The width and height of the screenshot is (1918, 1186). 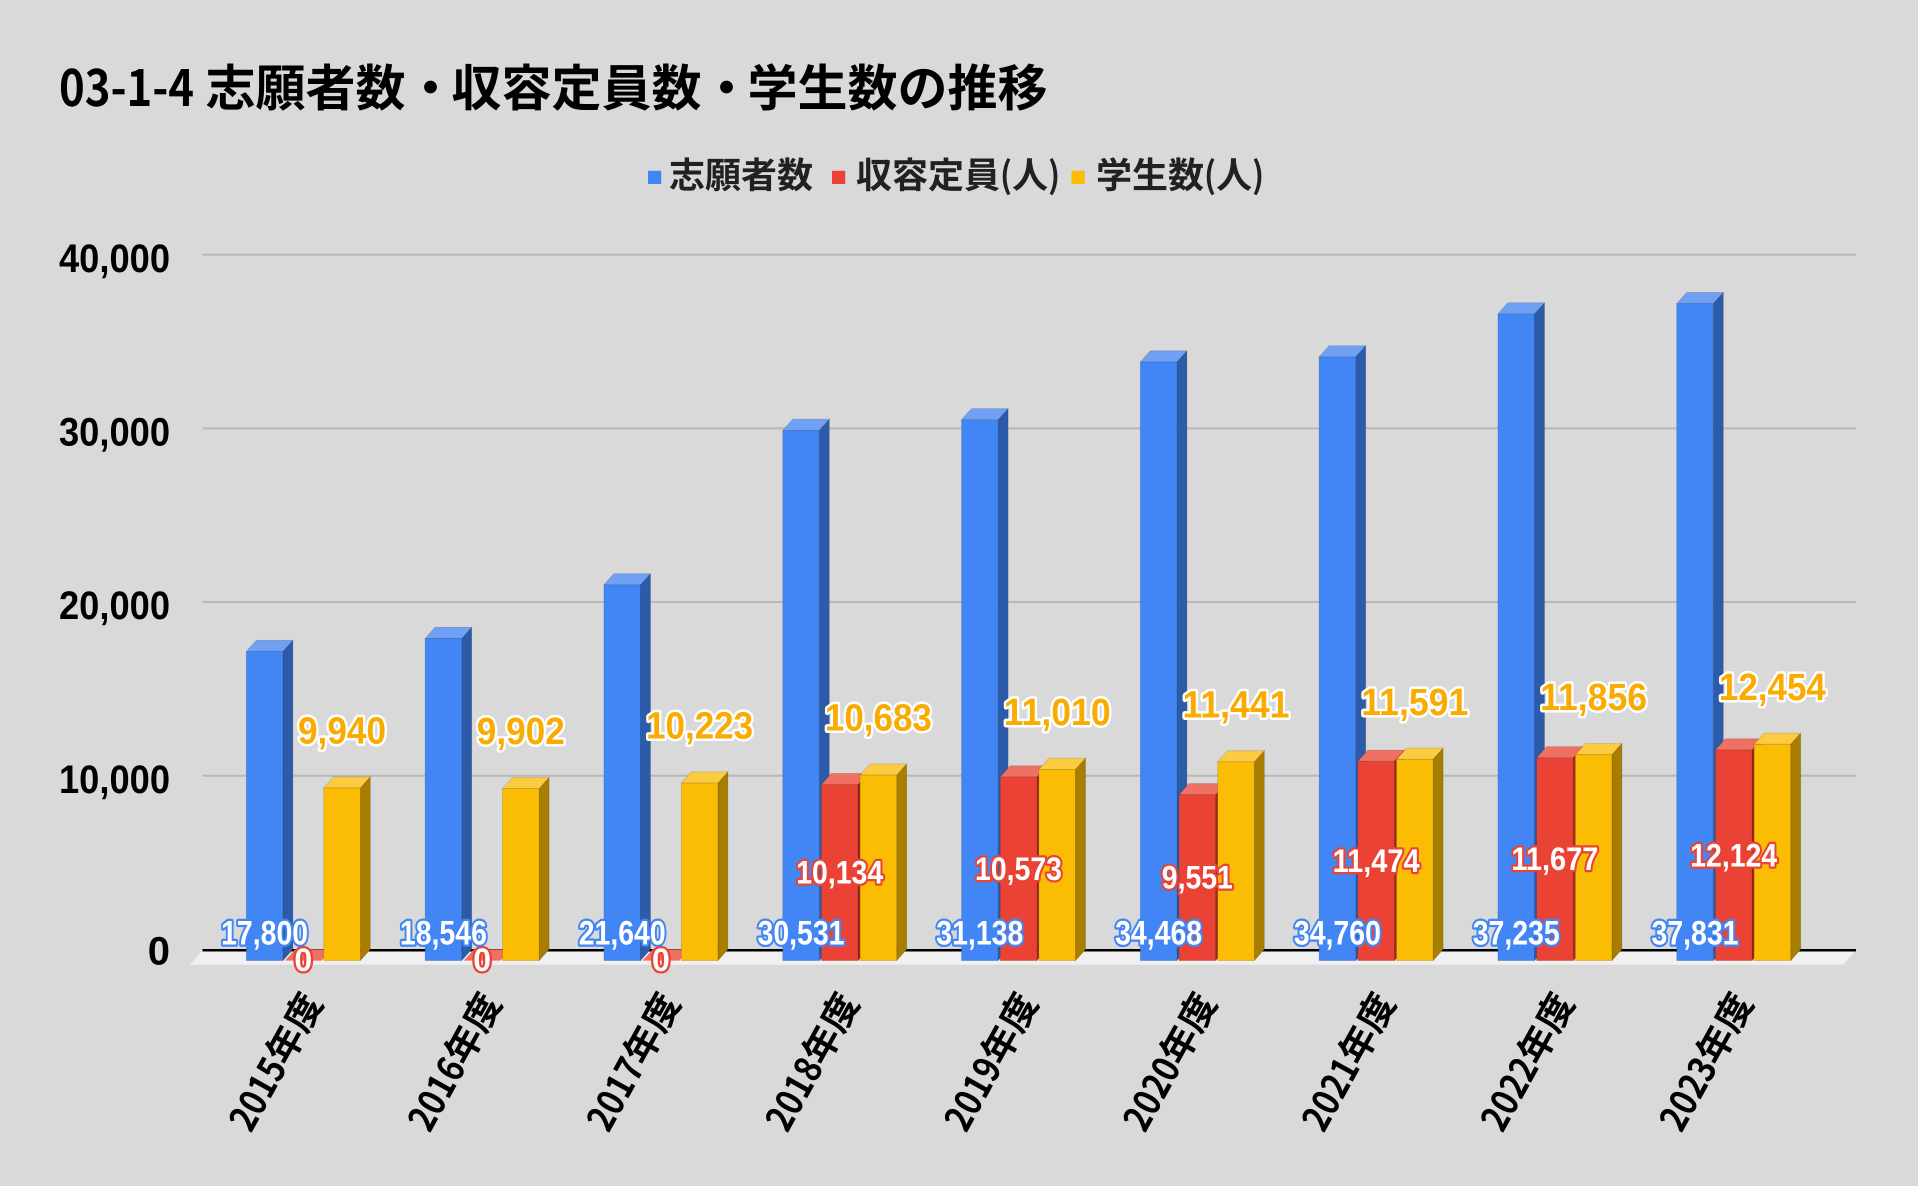 What do you see at coordinates (1236, 705) in the screenshot?
I see `svg-text: 11,441` at bounding box center [1236, 705].